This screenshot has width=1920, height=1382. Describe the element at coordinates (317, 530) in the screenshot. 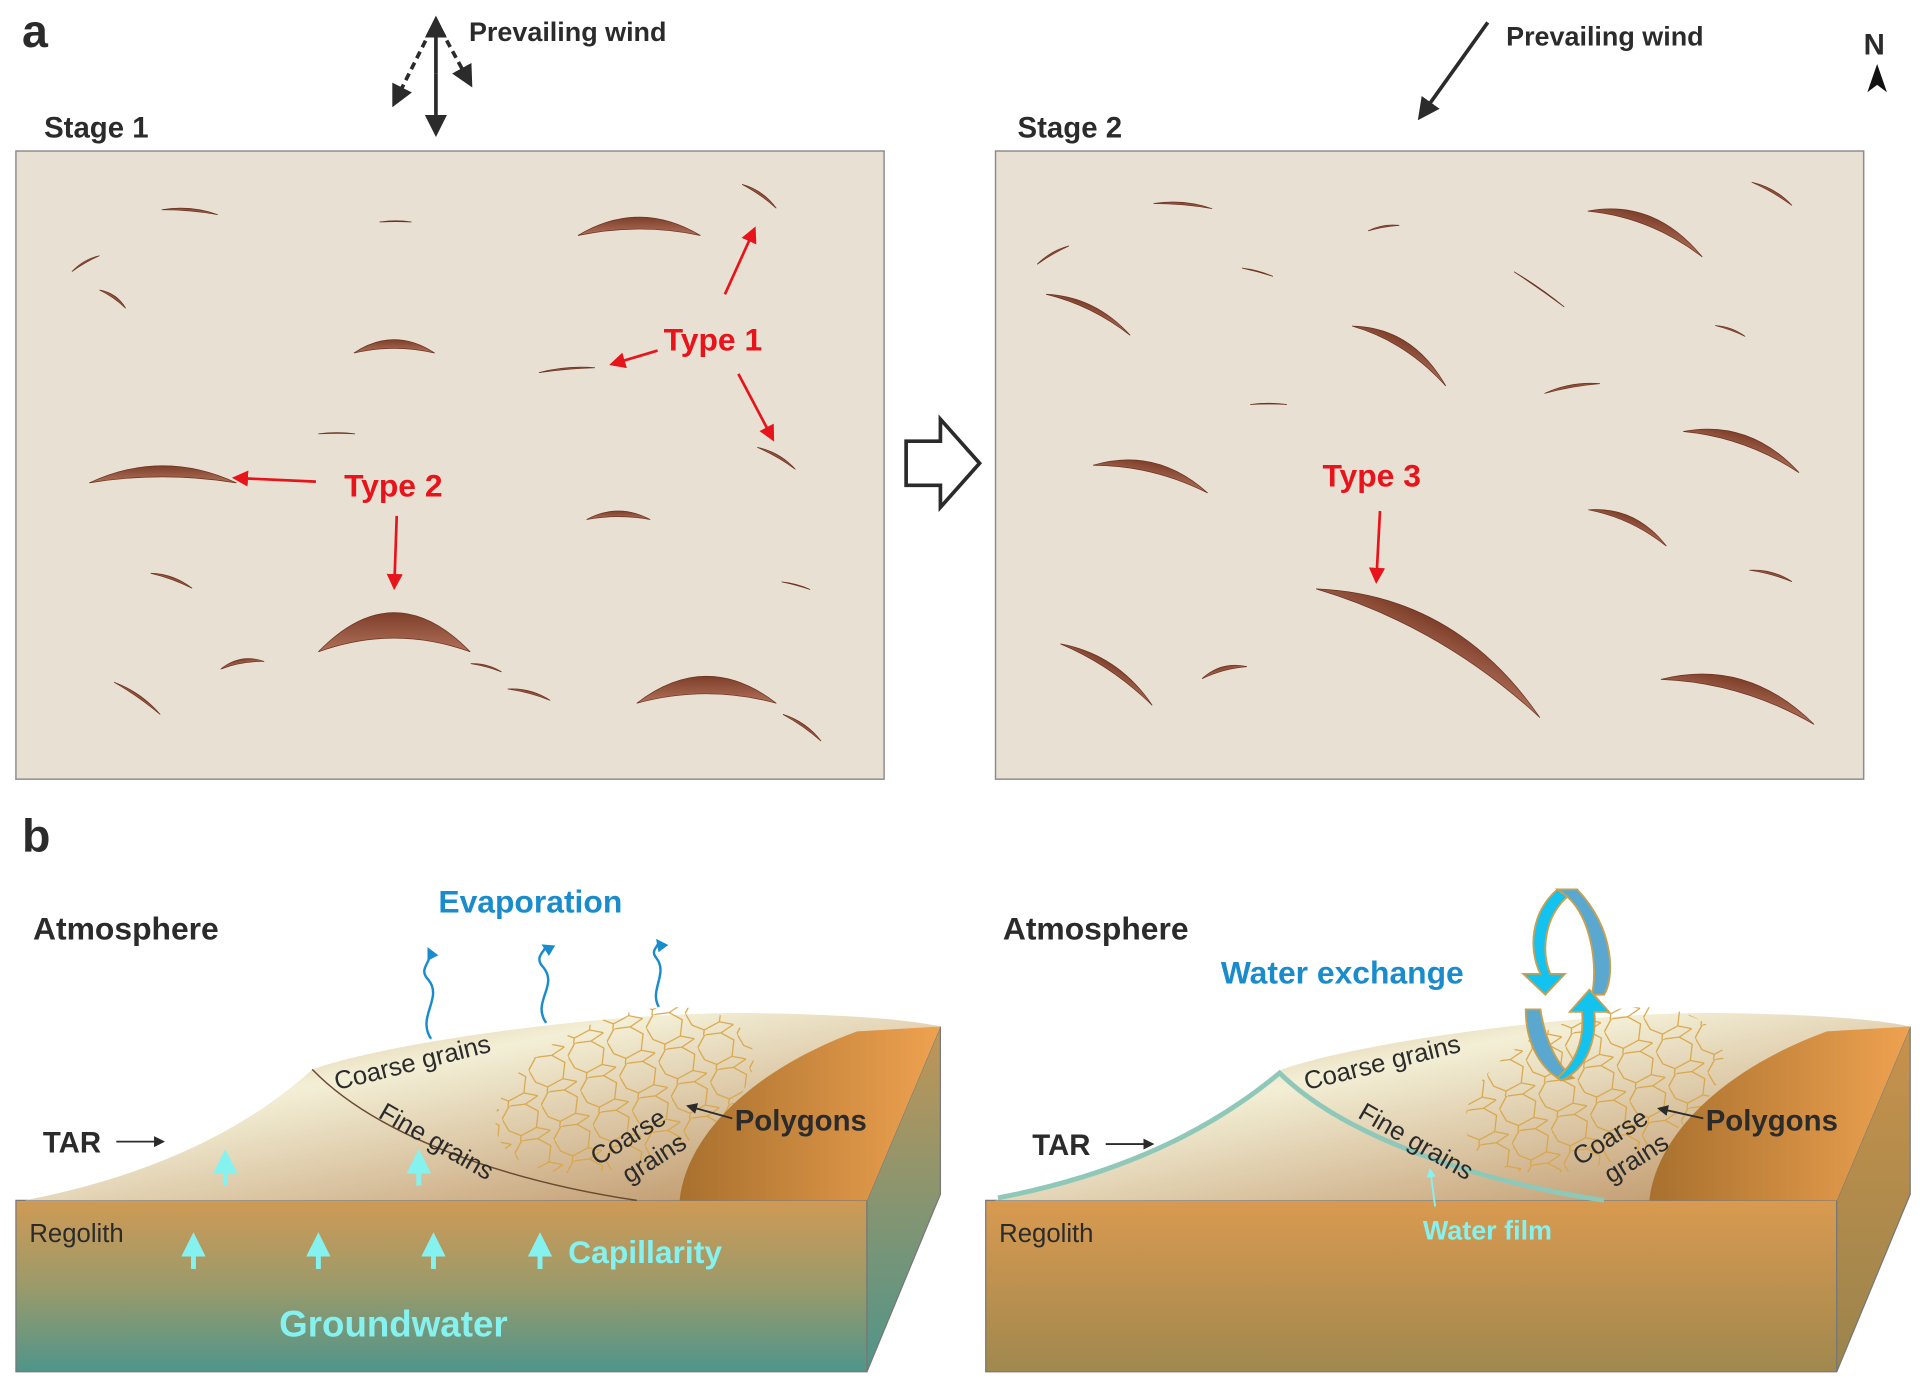

I see `type2-arrows` at that location.